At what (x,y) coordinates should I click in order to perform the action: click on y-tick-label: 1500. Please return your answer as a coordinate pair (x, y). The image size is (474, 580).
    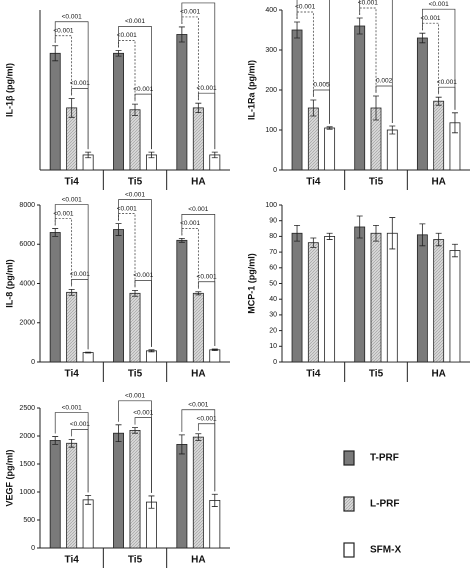
    Looking at the image, I should click on (27, 464).